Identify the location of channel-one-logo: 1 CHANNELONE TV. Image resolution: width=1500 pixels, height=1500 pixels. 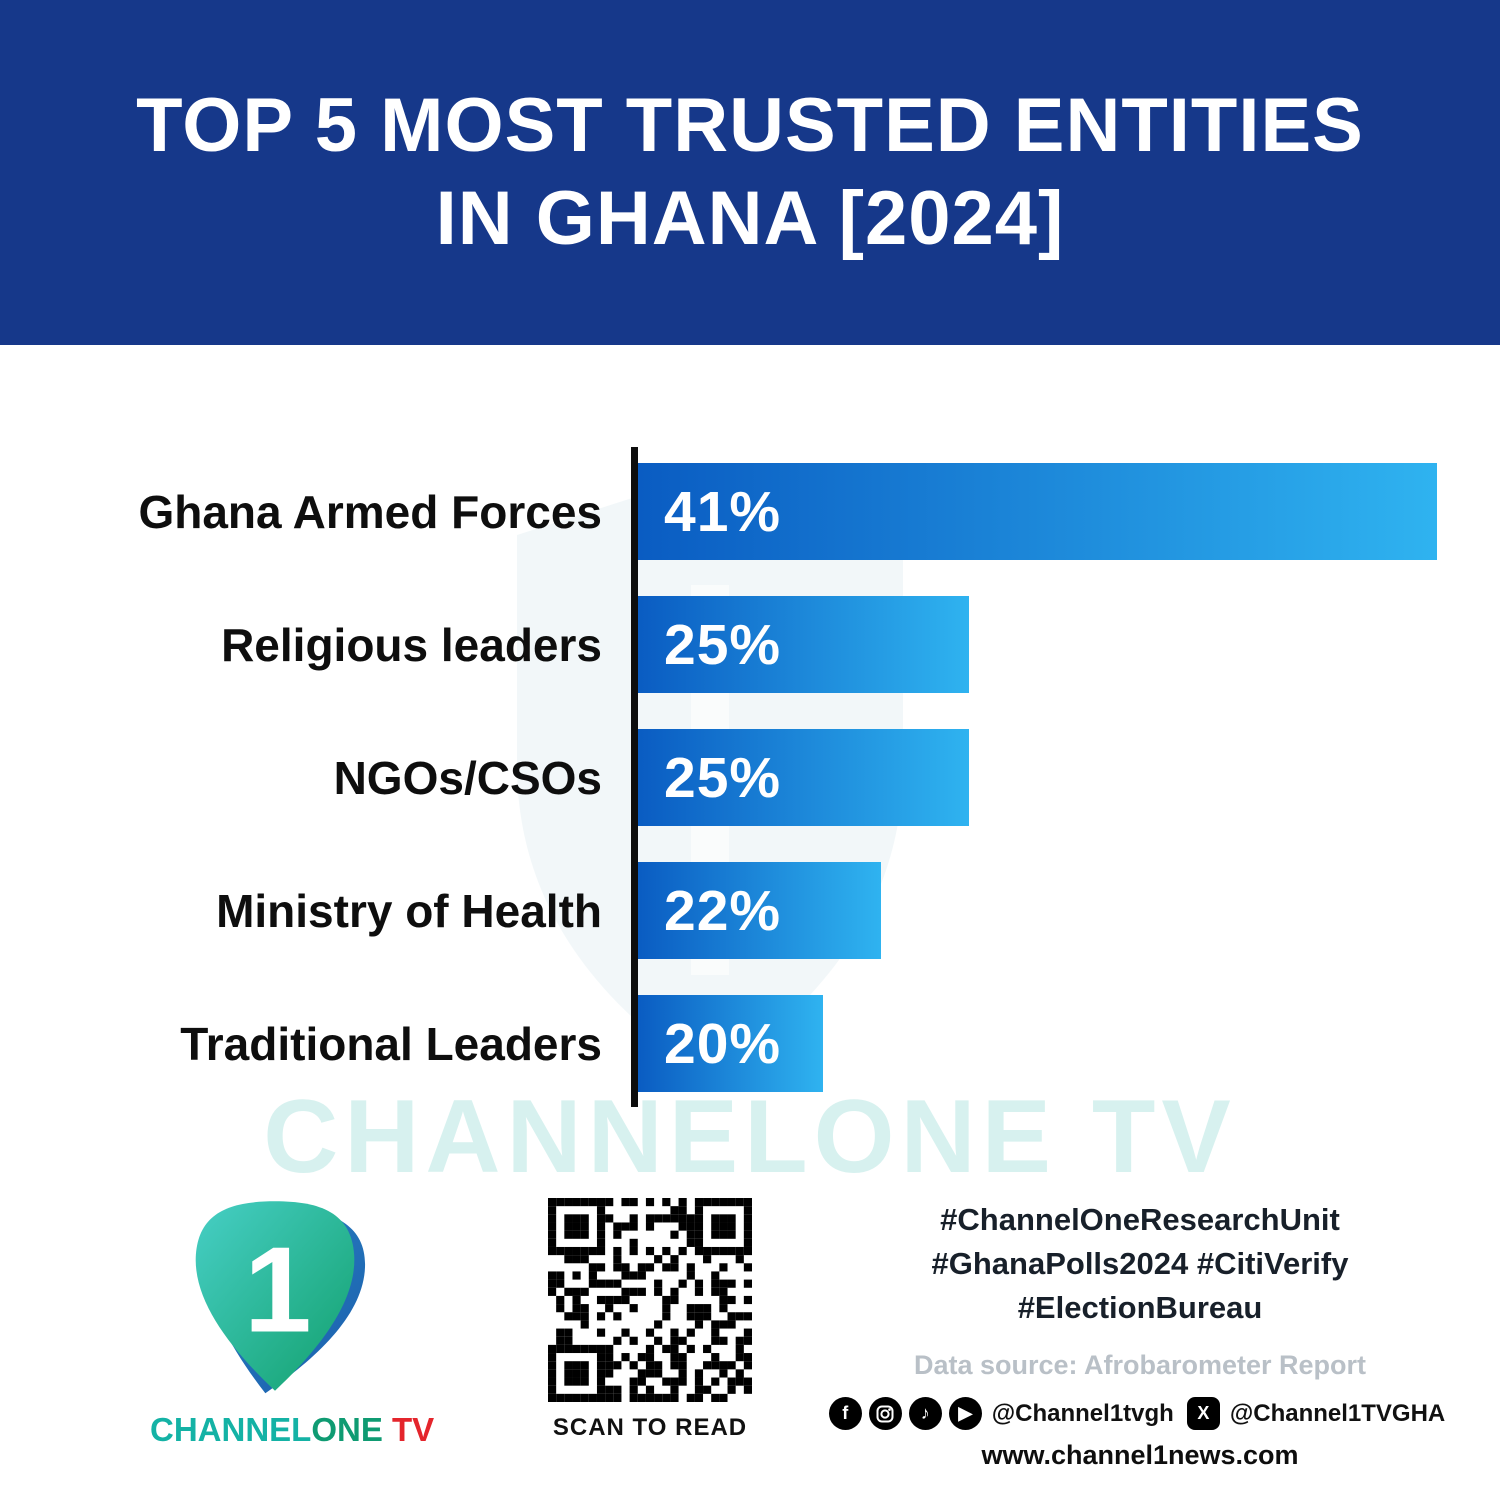
(292, 1319).